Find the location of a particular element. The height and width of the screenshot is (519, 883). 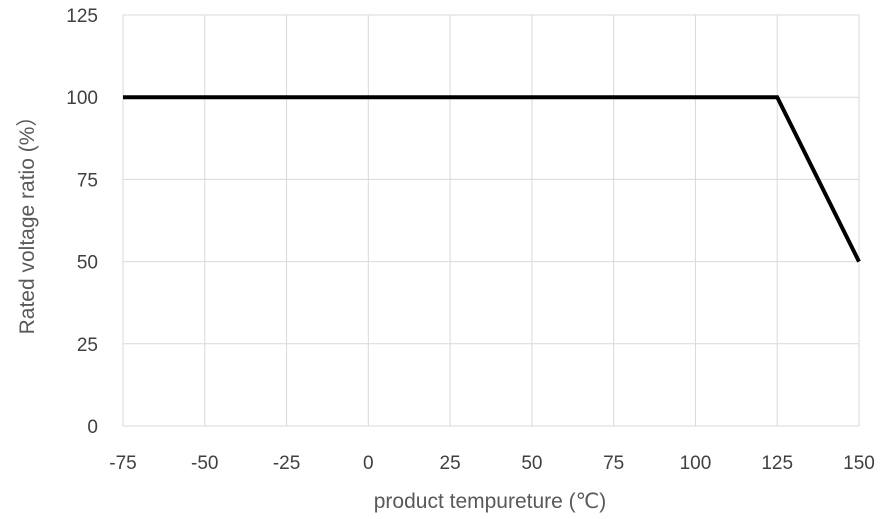

y-tick-label: 0 is located at coordinates (92, 427).